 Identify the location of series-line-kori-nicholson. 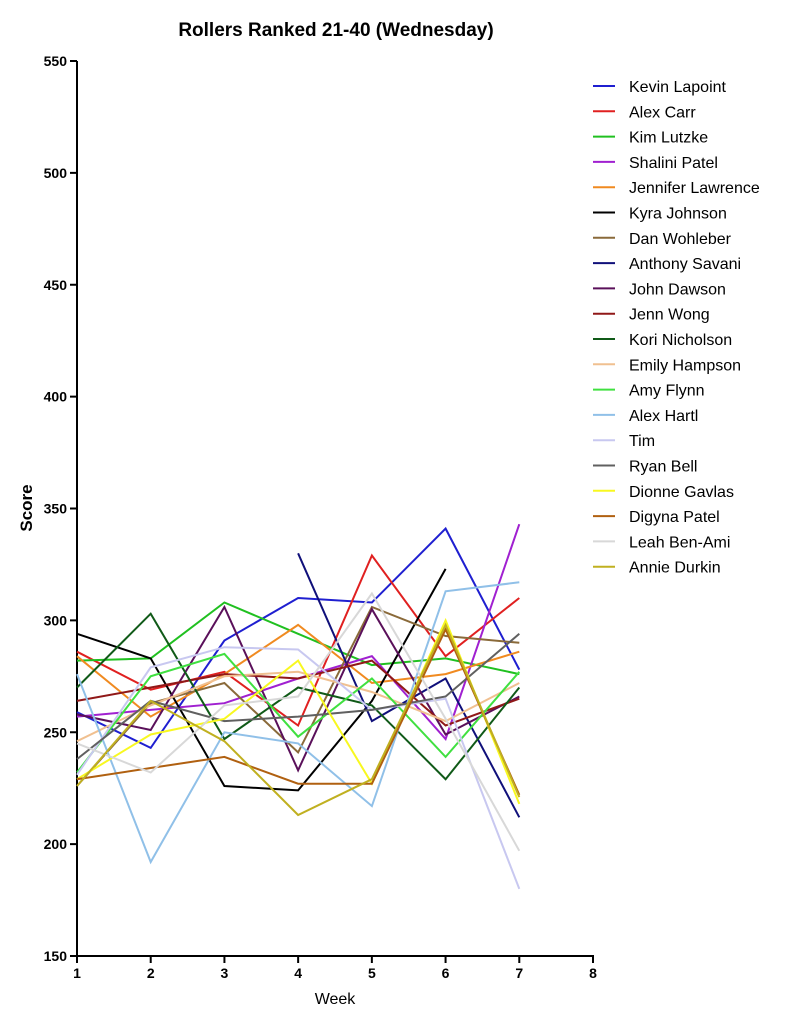
(298, 696).